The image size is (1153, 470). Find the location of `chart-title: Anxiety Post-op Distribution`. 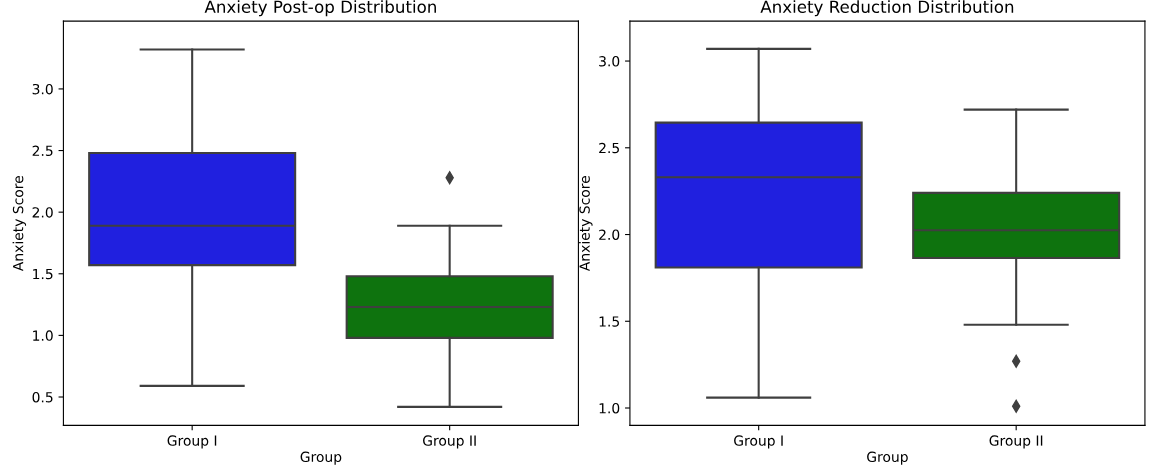

chart-title: Anxiety Post-op Distribution is located at coordinates (320, 8).